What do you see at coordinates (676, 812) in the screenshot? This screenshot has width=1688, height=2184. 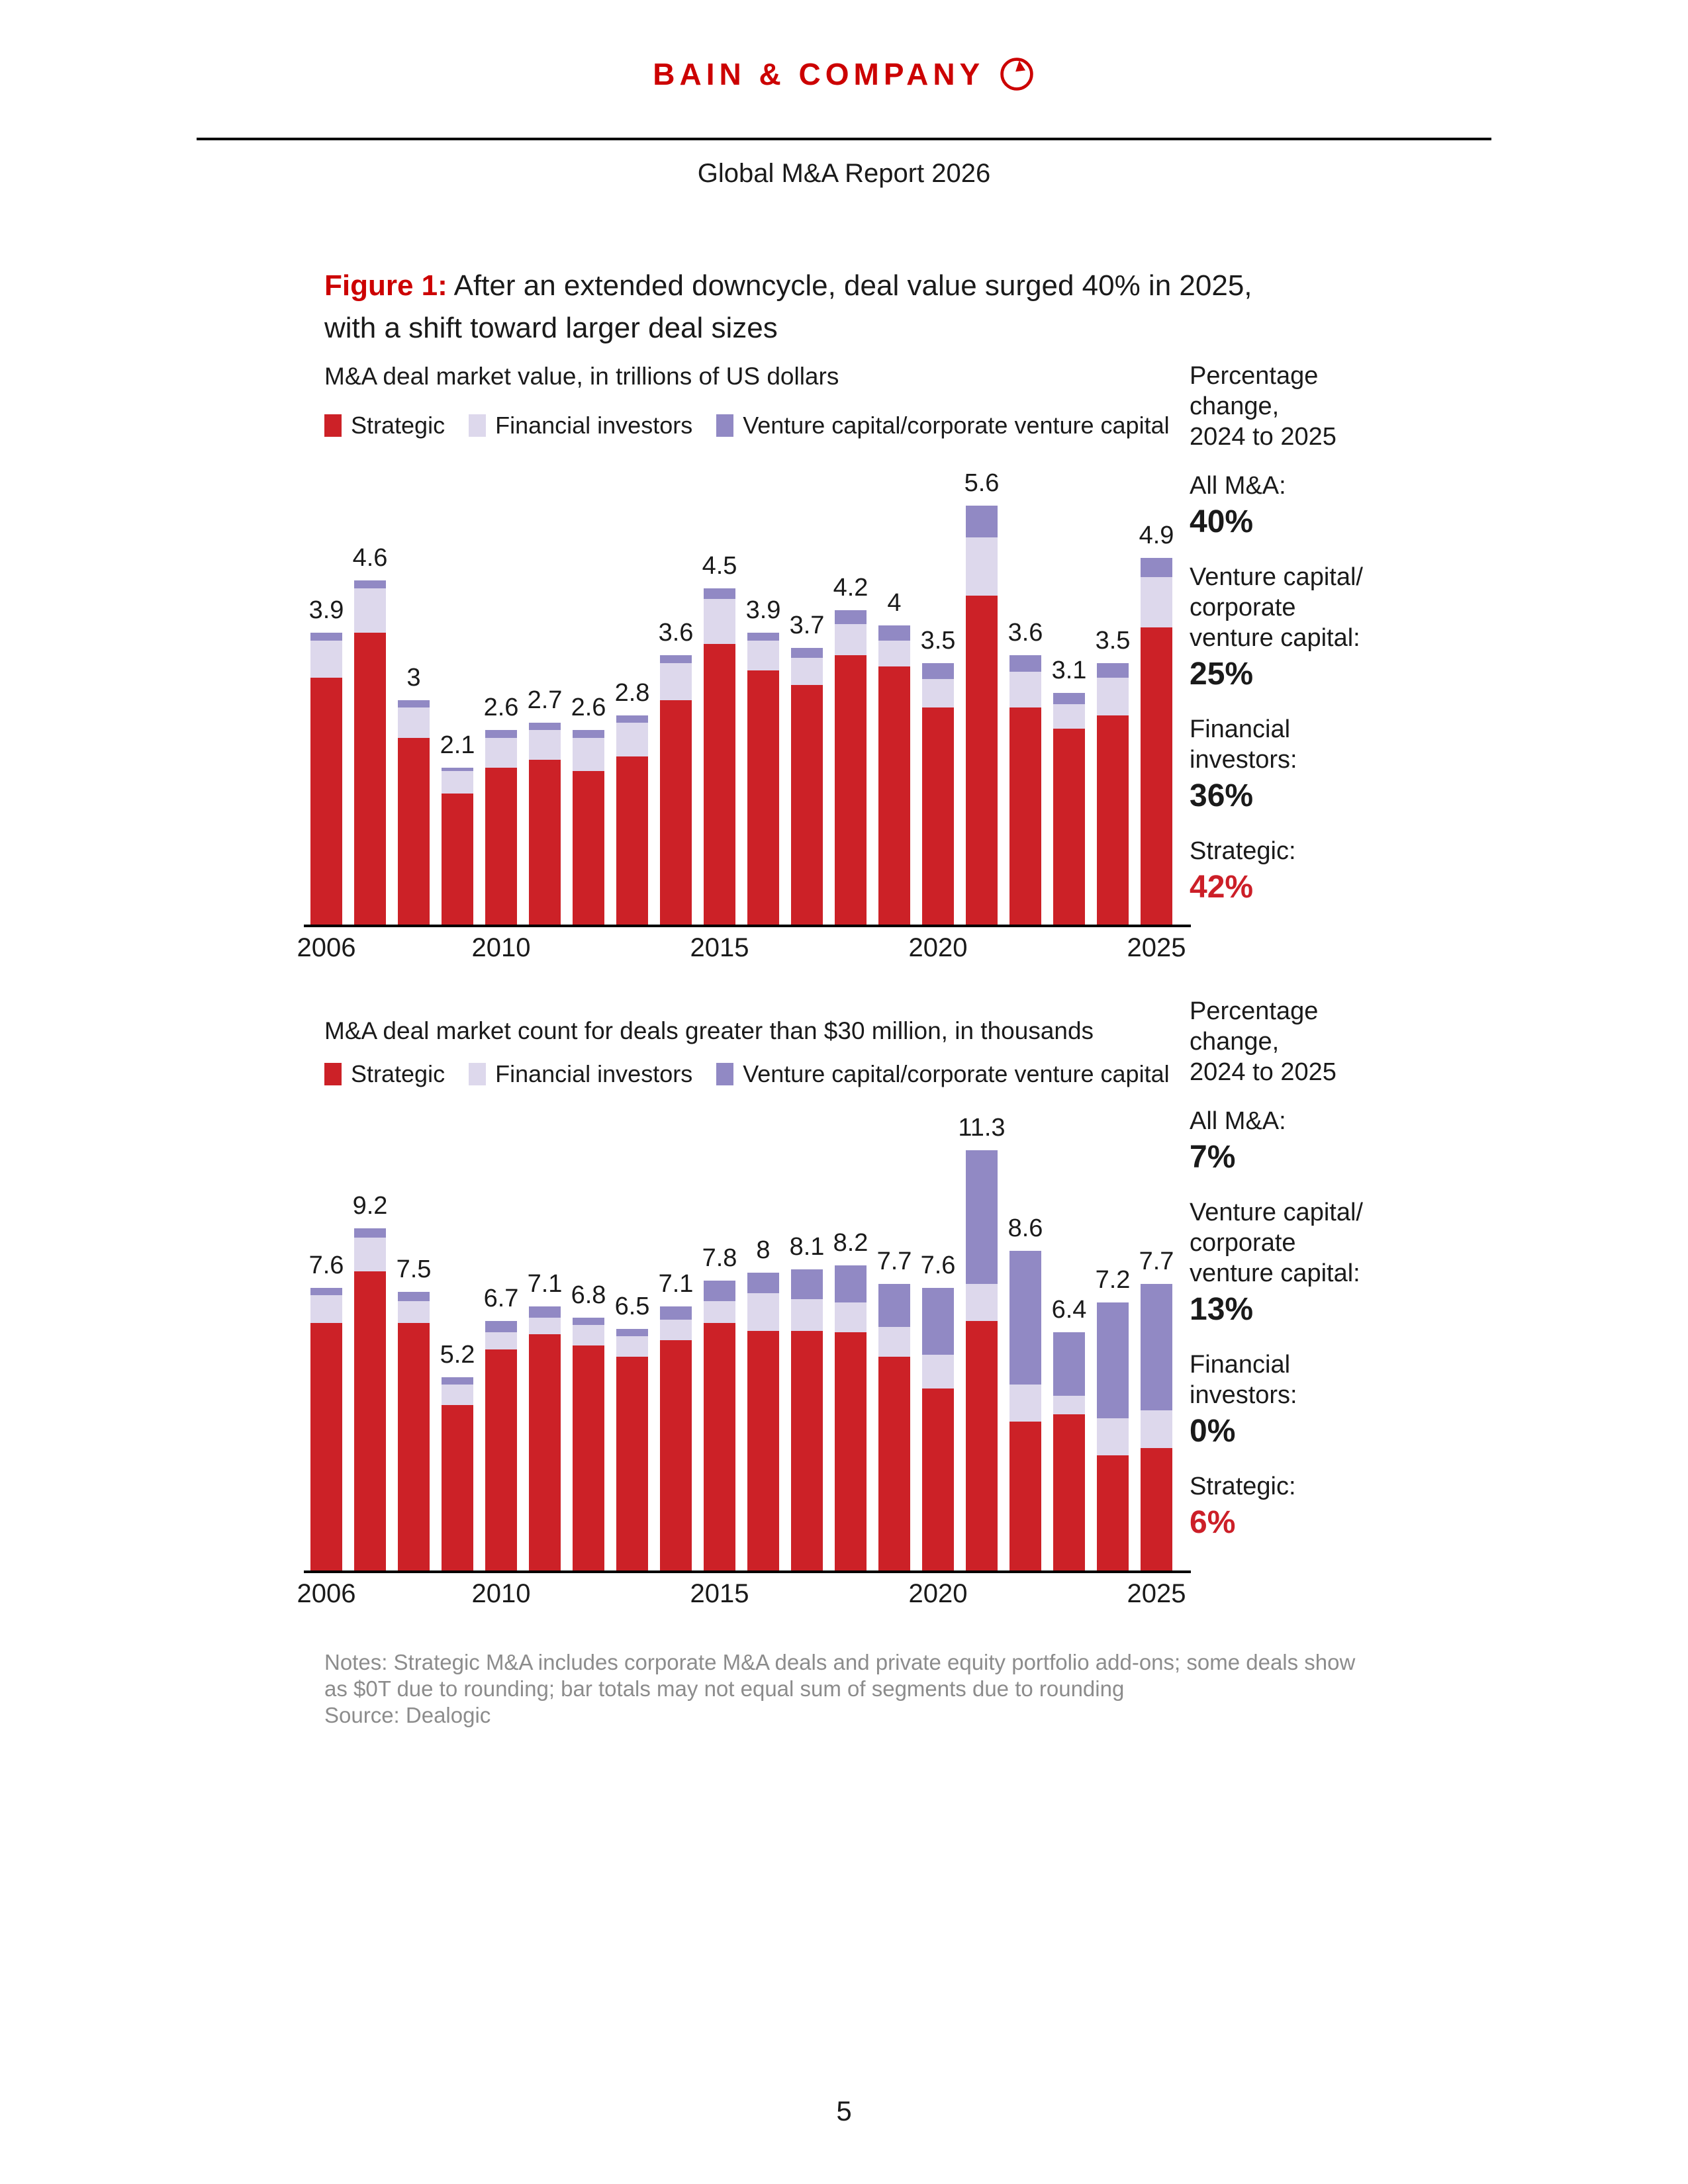 I see `bar-2014-segment-strategic` at bounding box center [676, 812].